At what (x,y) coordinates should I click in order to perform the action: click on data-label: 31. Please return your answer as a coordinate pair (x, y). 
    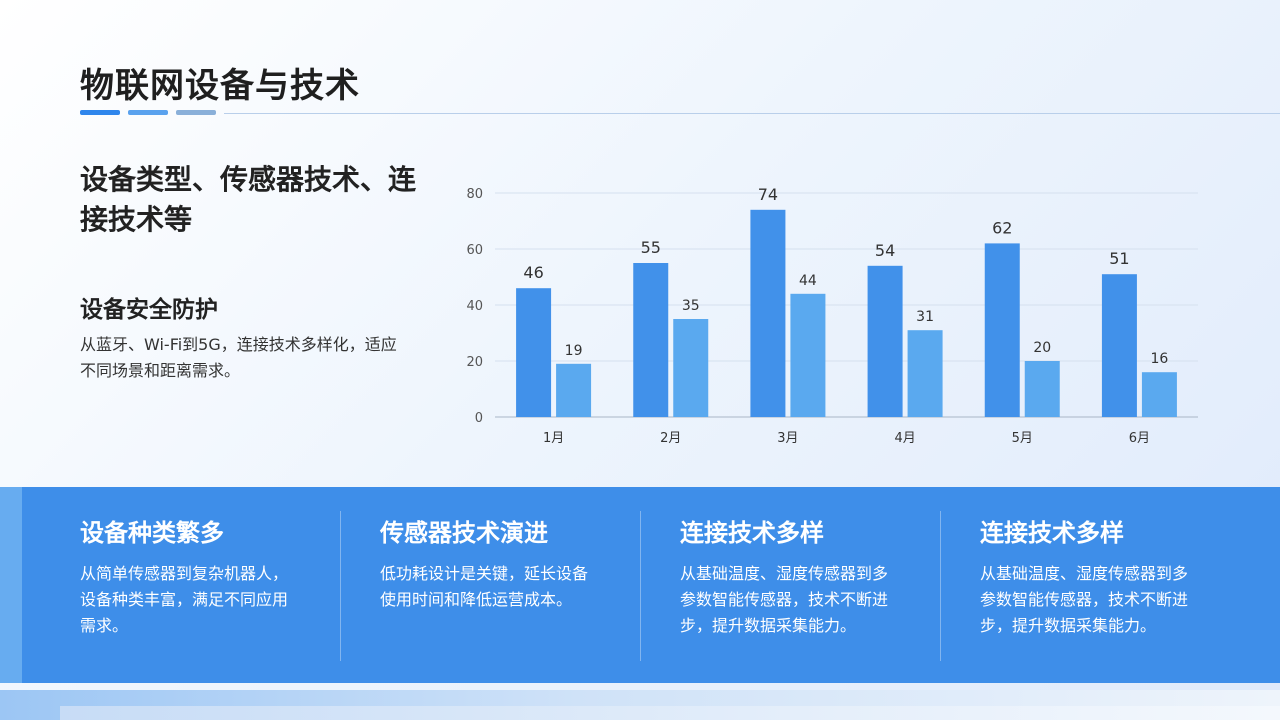
    Looking at the image, I should click on (925, 317).